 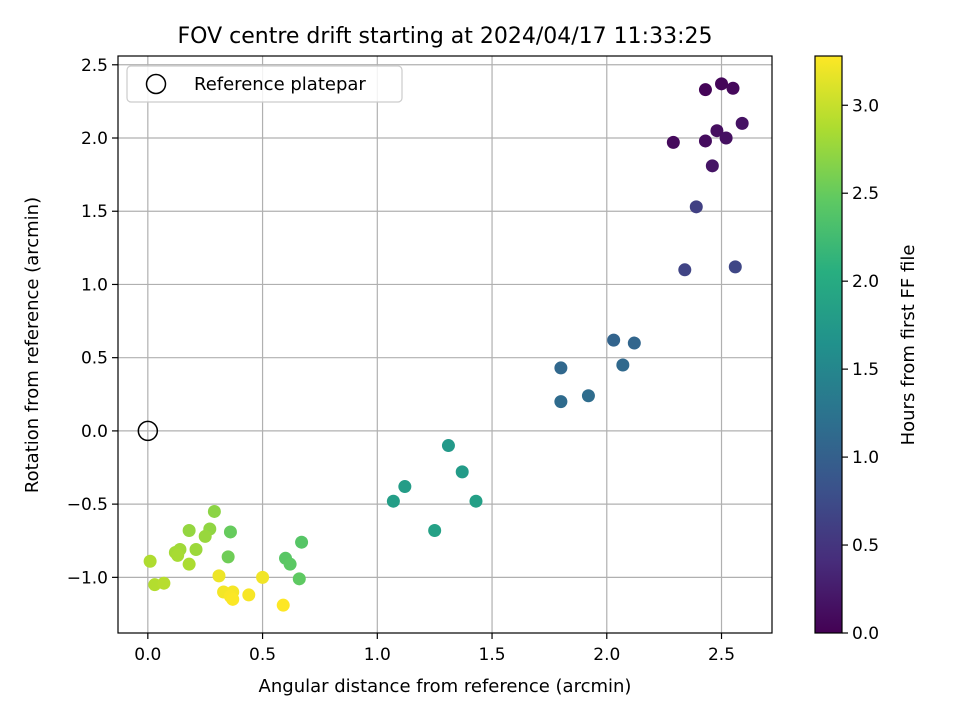 I want to click on x-tick-label: 2.0, so click(x=606, y=655).